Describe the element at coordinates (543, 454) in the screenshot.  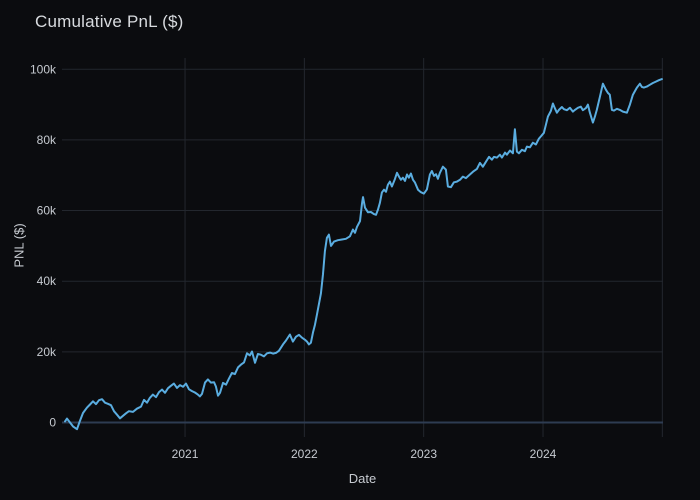
I see `x-tick-label: 2024` at that location.